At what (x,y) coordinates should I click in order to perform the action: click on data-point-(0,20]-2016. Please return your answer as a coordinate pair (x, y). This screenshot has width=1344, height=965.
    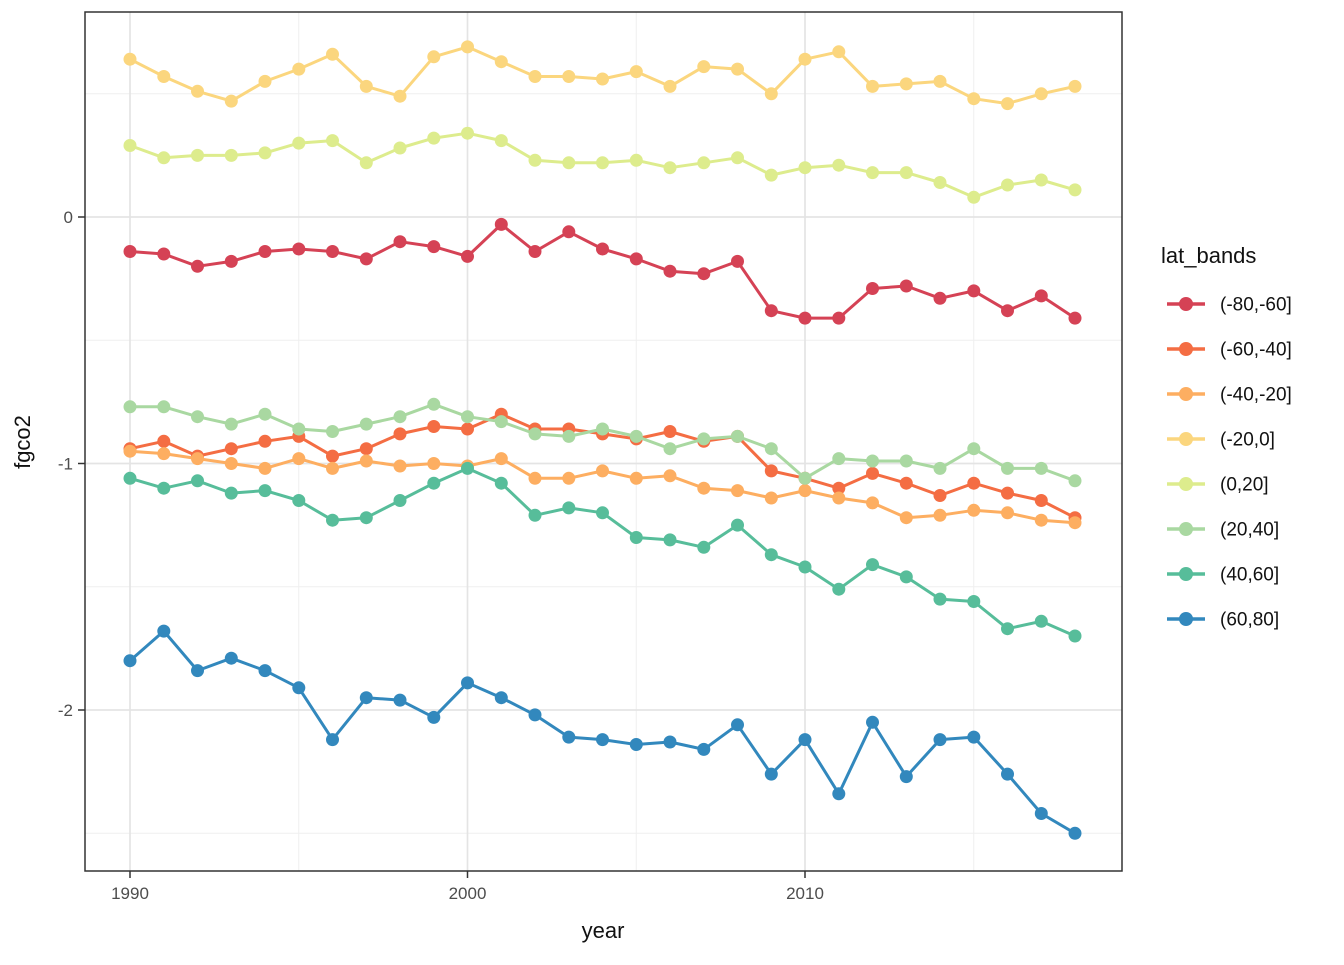
    Looking at the image, I should click on (1007, 185).